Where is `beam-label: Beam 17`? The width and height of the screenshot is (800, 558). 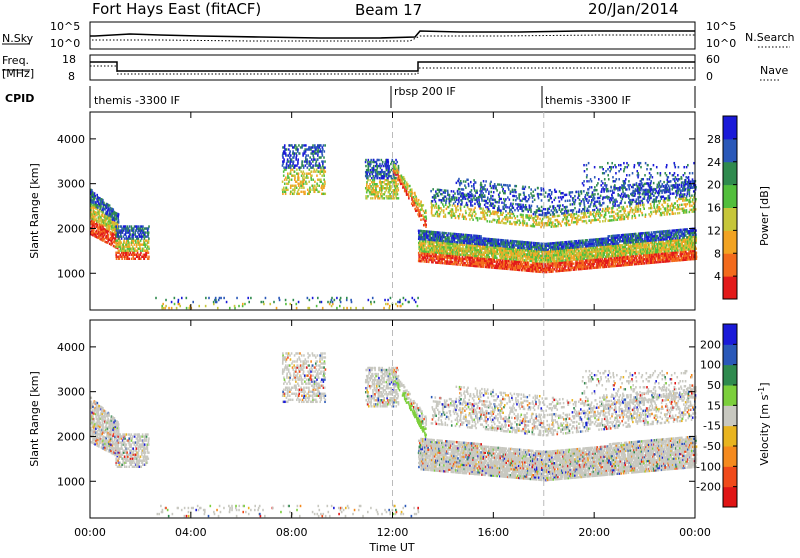
beam-label: Beam 17 is located at coordinates (388, 10).